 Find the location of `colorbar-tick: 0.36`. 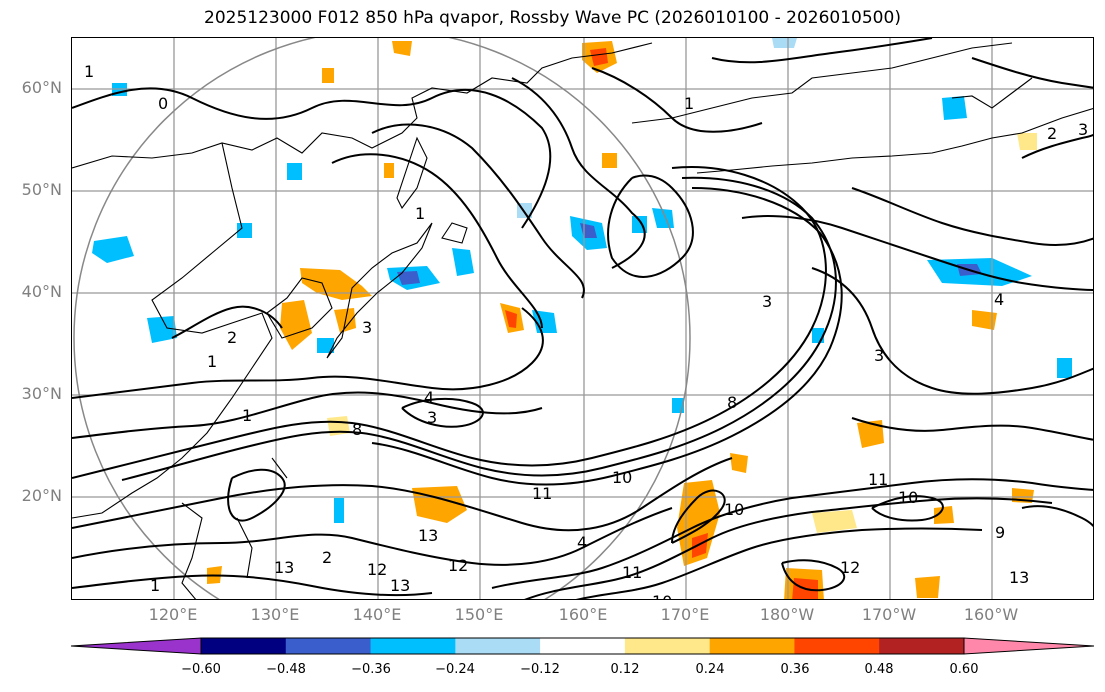

colorbar-tick: 0.36 is located at coordinates (795, 669).